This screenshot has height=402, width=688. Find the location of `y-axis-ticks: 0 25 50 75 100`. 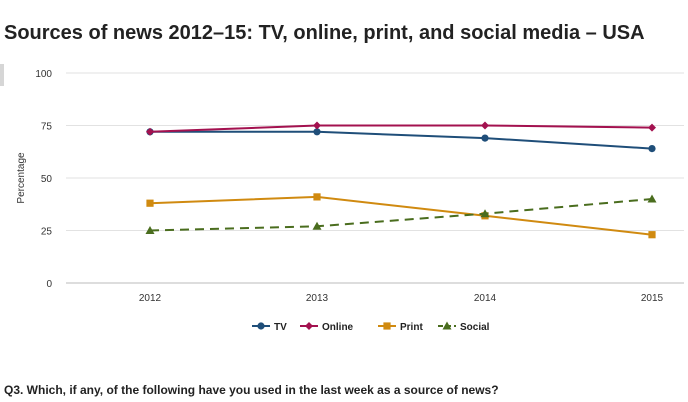

y-axis-ticks: 0 25 50 75 100 is located at coordinates (43, 179).